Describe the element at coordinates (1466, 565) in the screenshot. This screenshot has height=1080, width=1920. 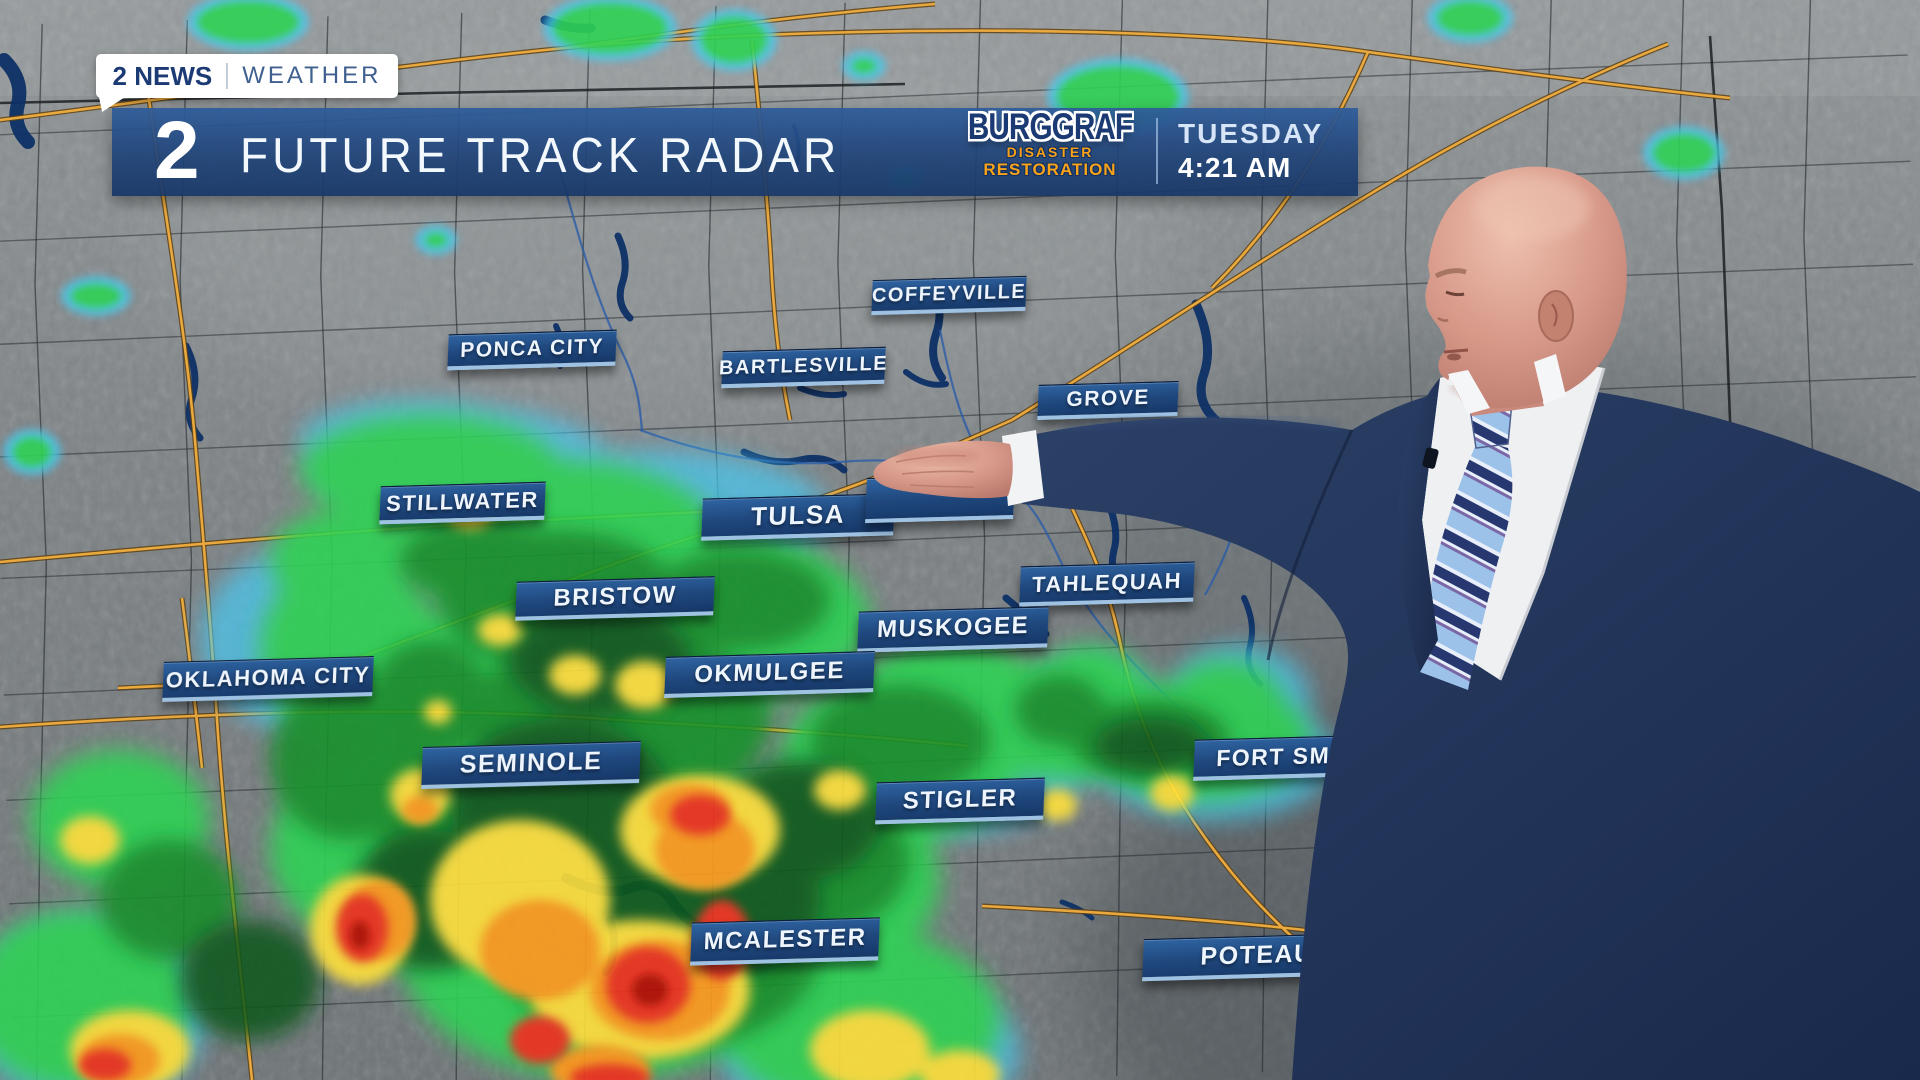
I see `tie` at that location.